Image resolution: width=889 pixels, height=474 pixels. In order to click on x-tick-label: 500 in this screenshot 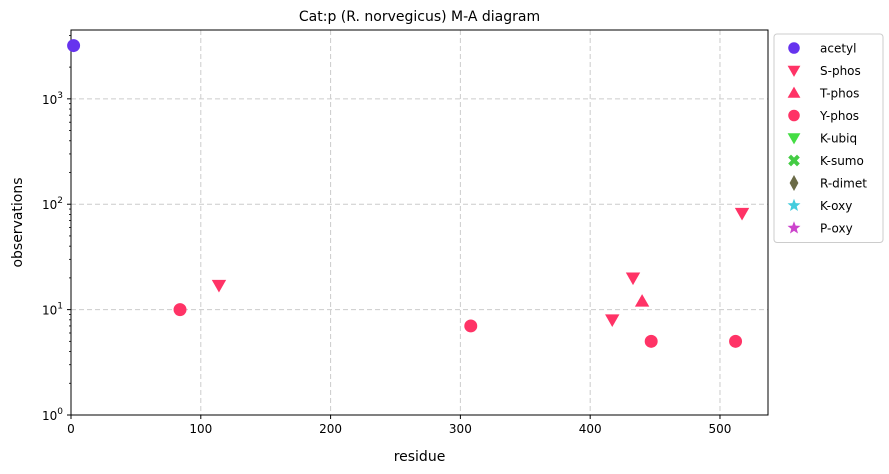, I will do `click(720, 429)`.